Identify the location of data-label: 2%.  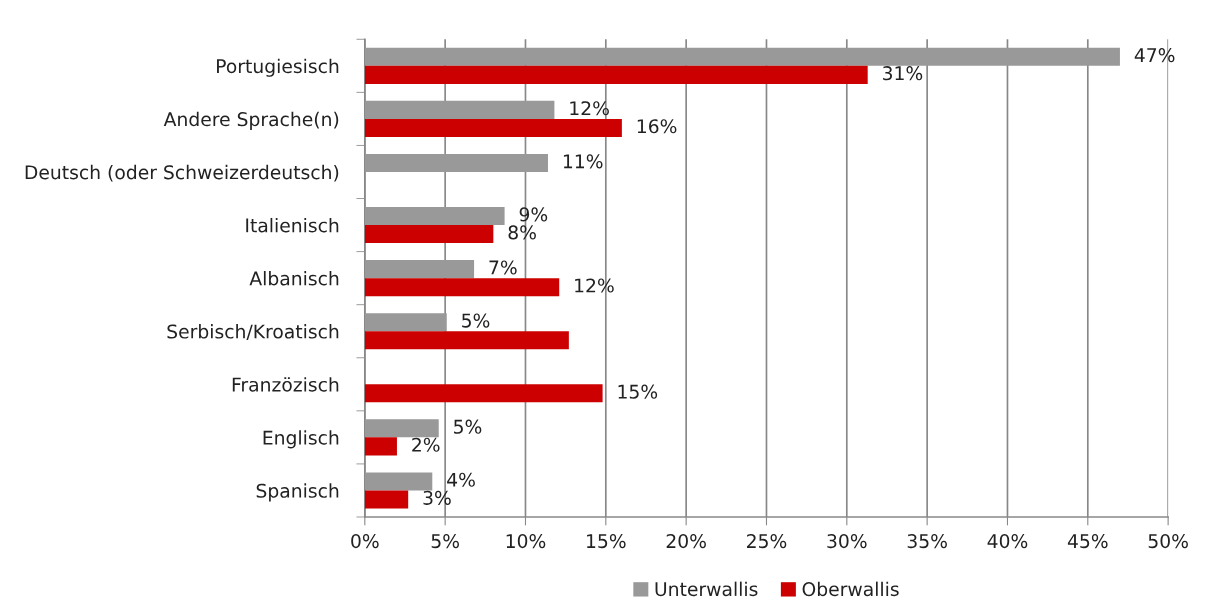
(426, 444).